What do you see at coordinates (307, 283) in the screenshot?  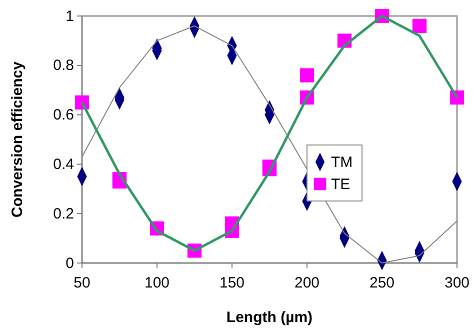 I see `x-tick-label: 200` at bounding box center [307, 283].